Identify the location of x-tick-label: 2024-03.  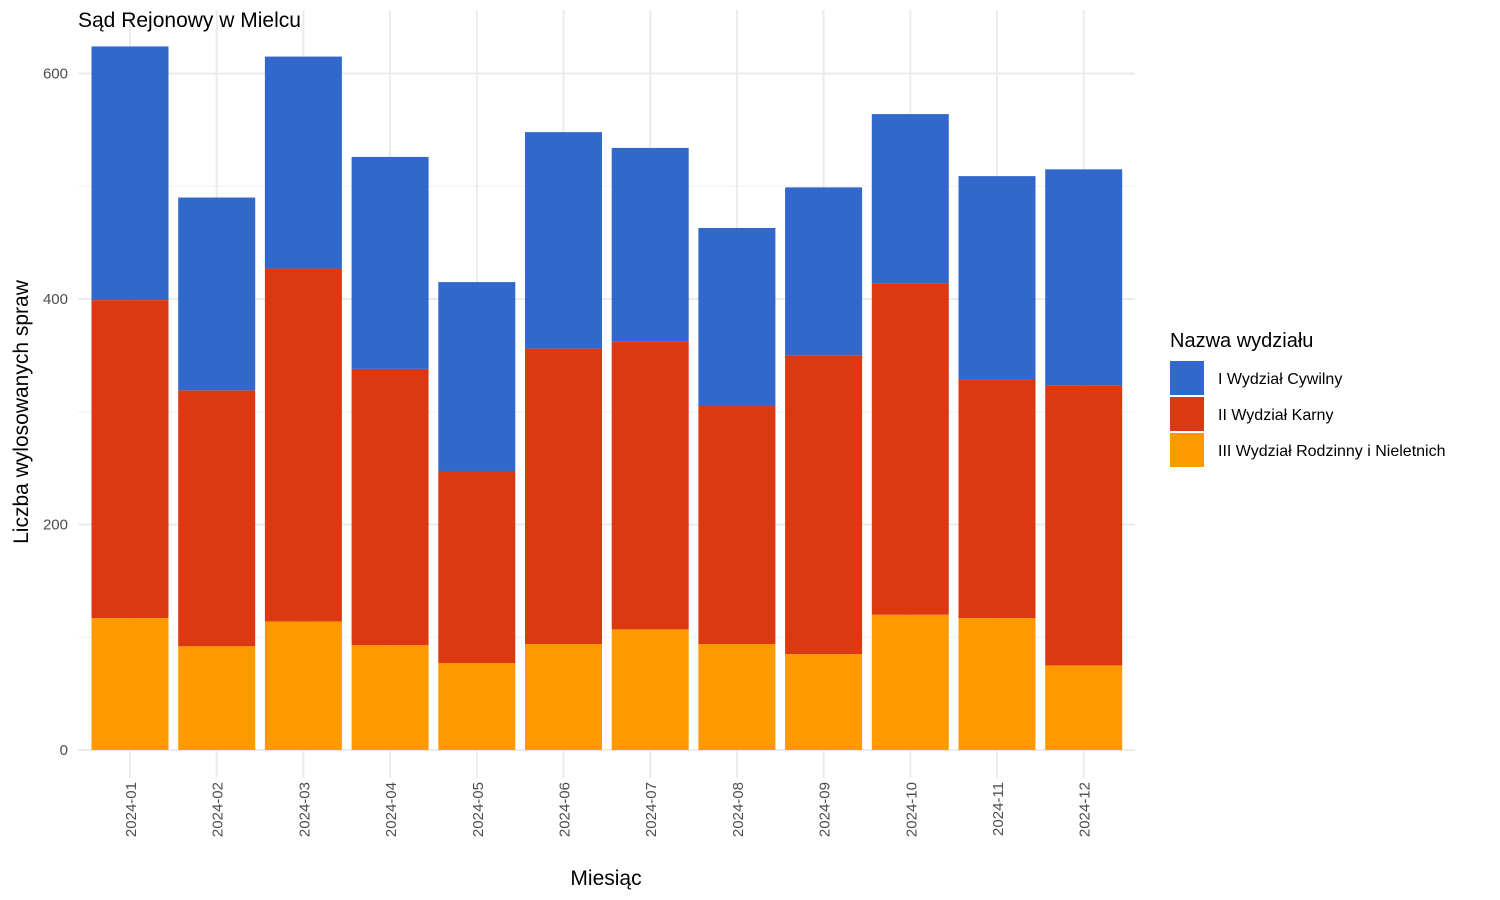
(304, 809).